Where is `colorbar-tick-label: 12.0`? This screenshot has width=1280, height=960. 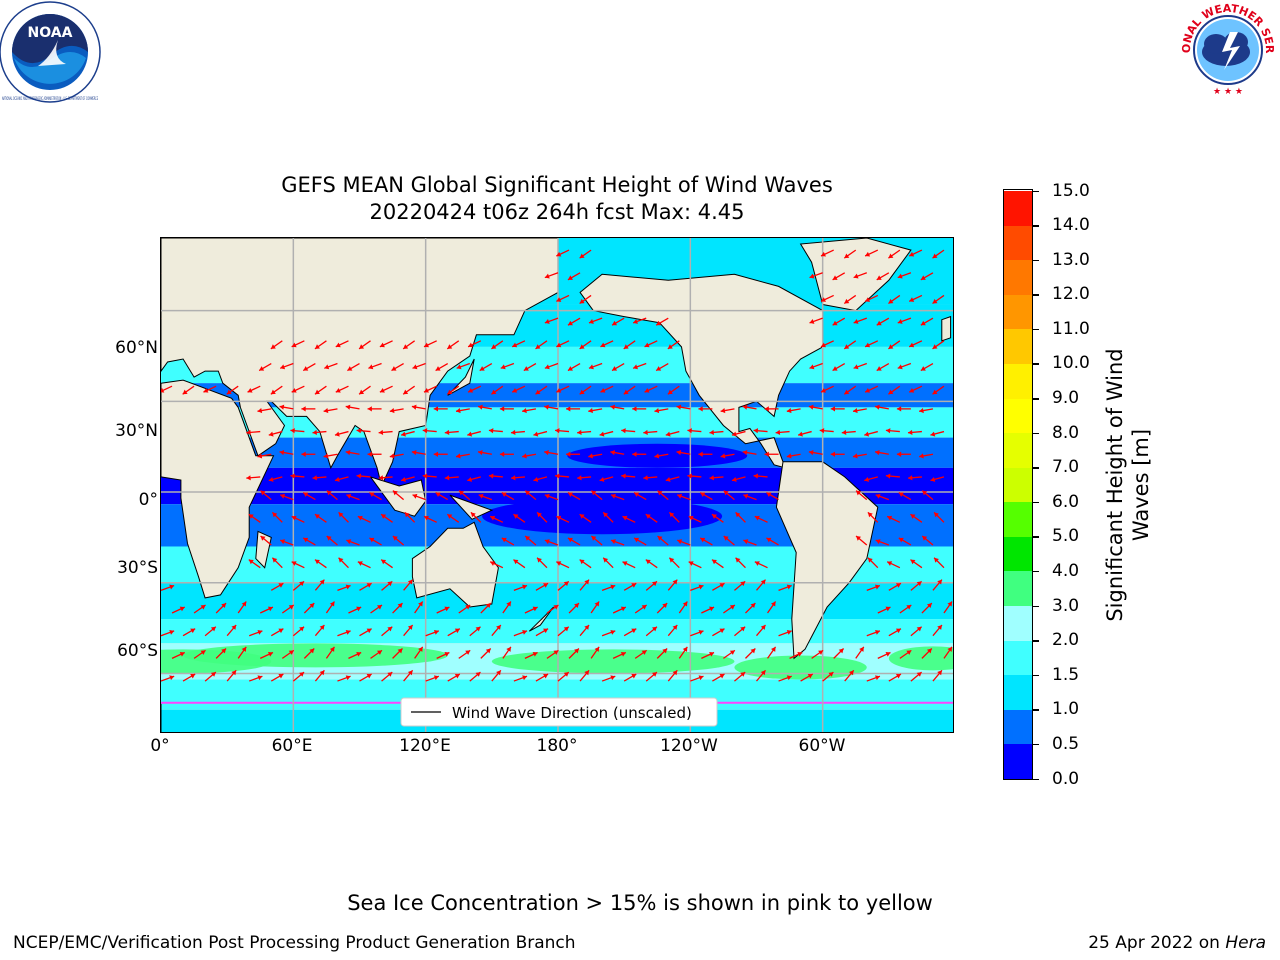
colorbar-tick-label: 12.0 is located at coordinates (1071, 294).